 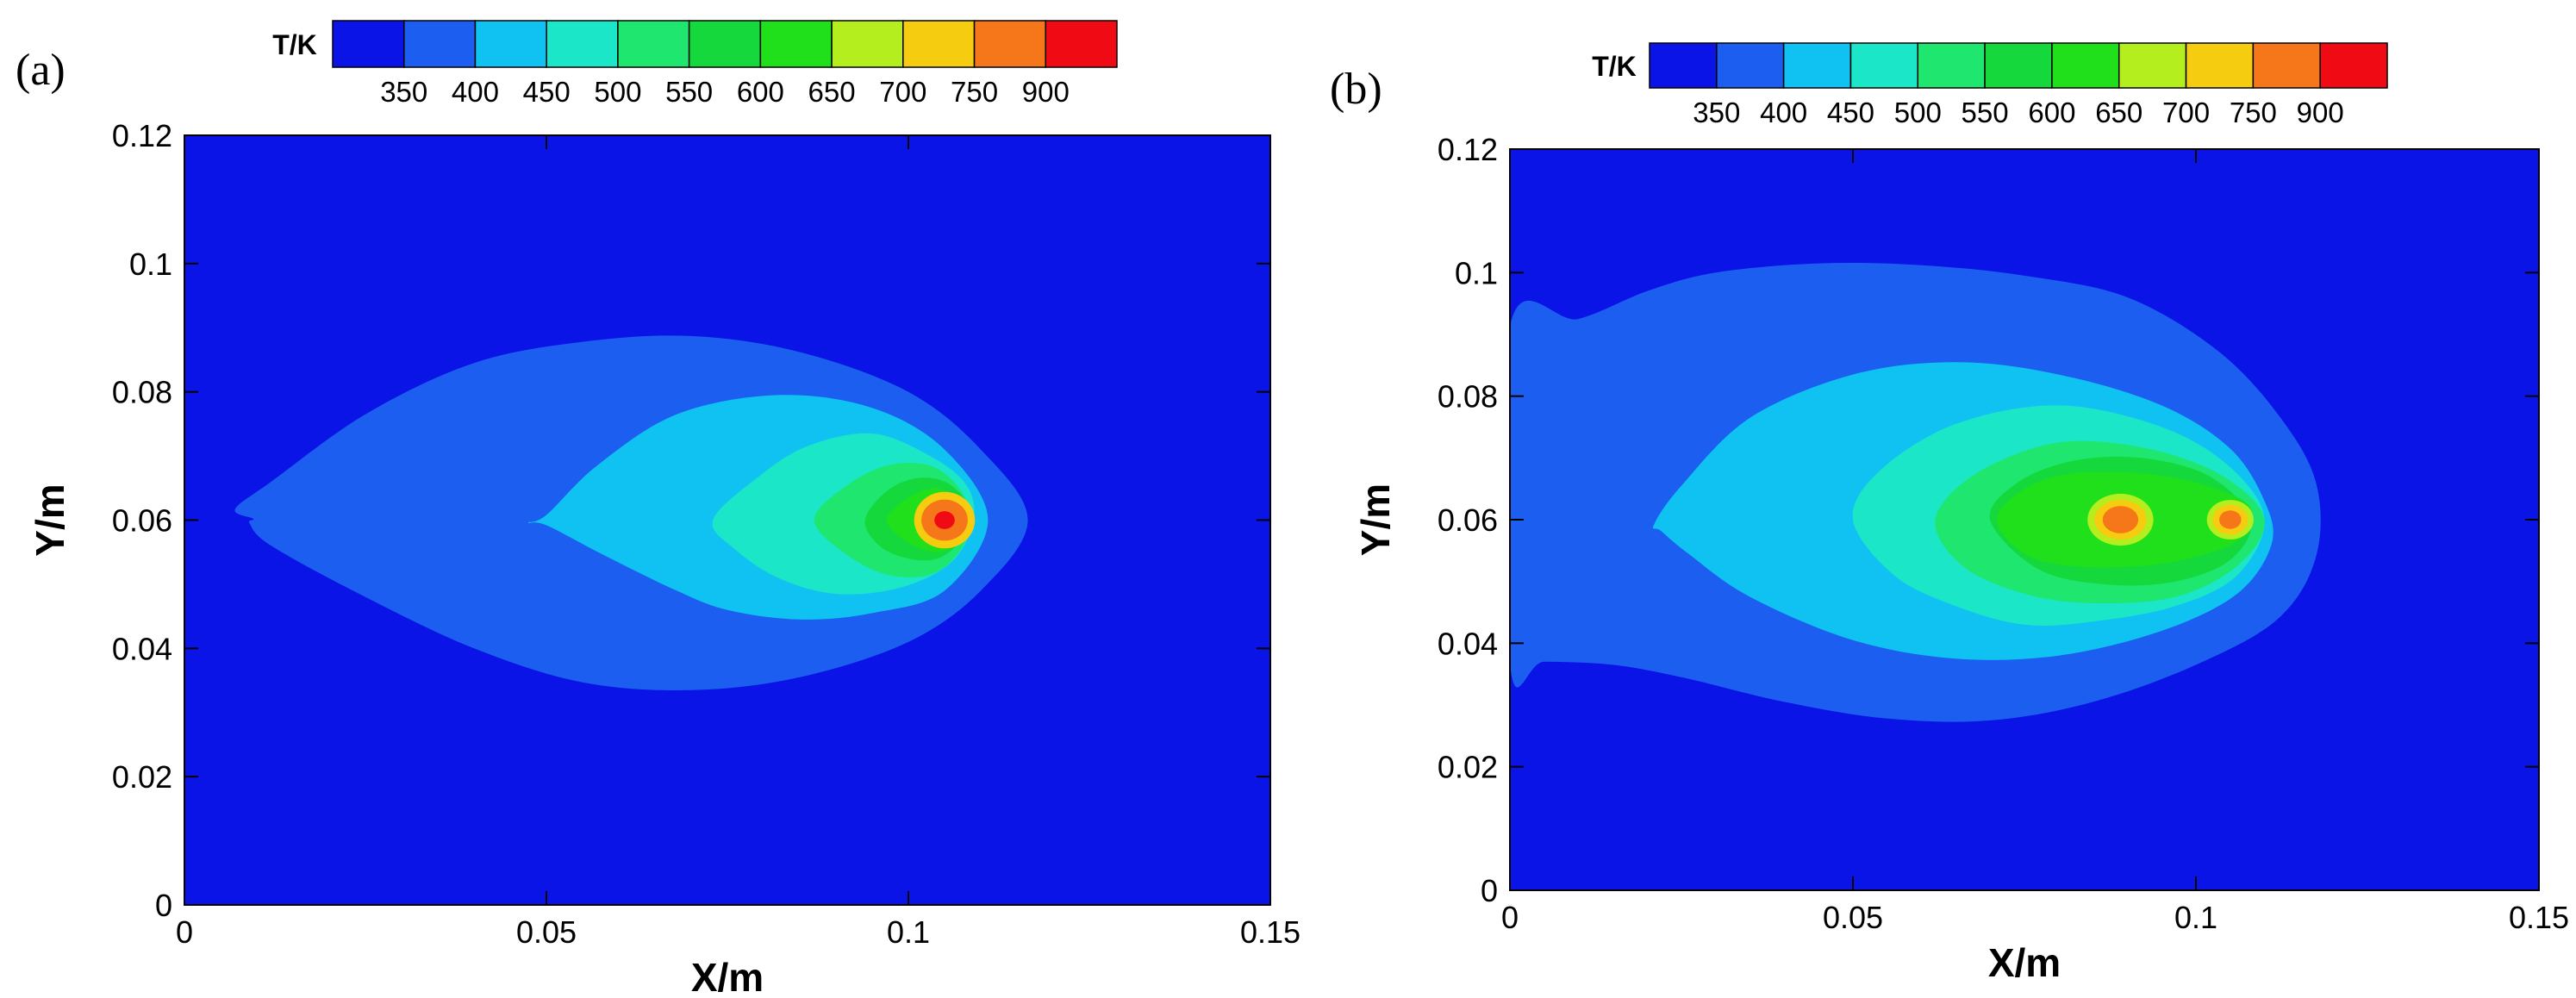 What do you see at coordinates (1356, 89) in the screenshot?
I see `panel-label: (b)` at bounding box center [1356, 89].